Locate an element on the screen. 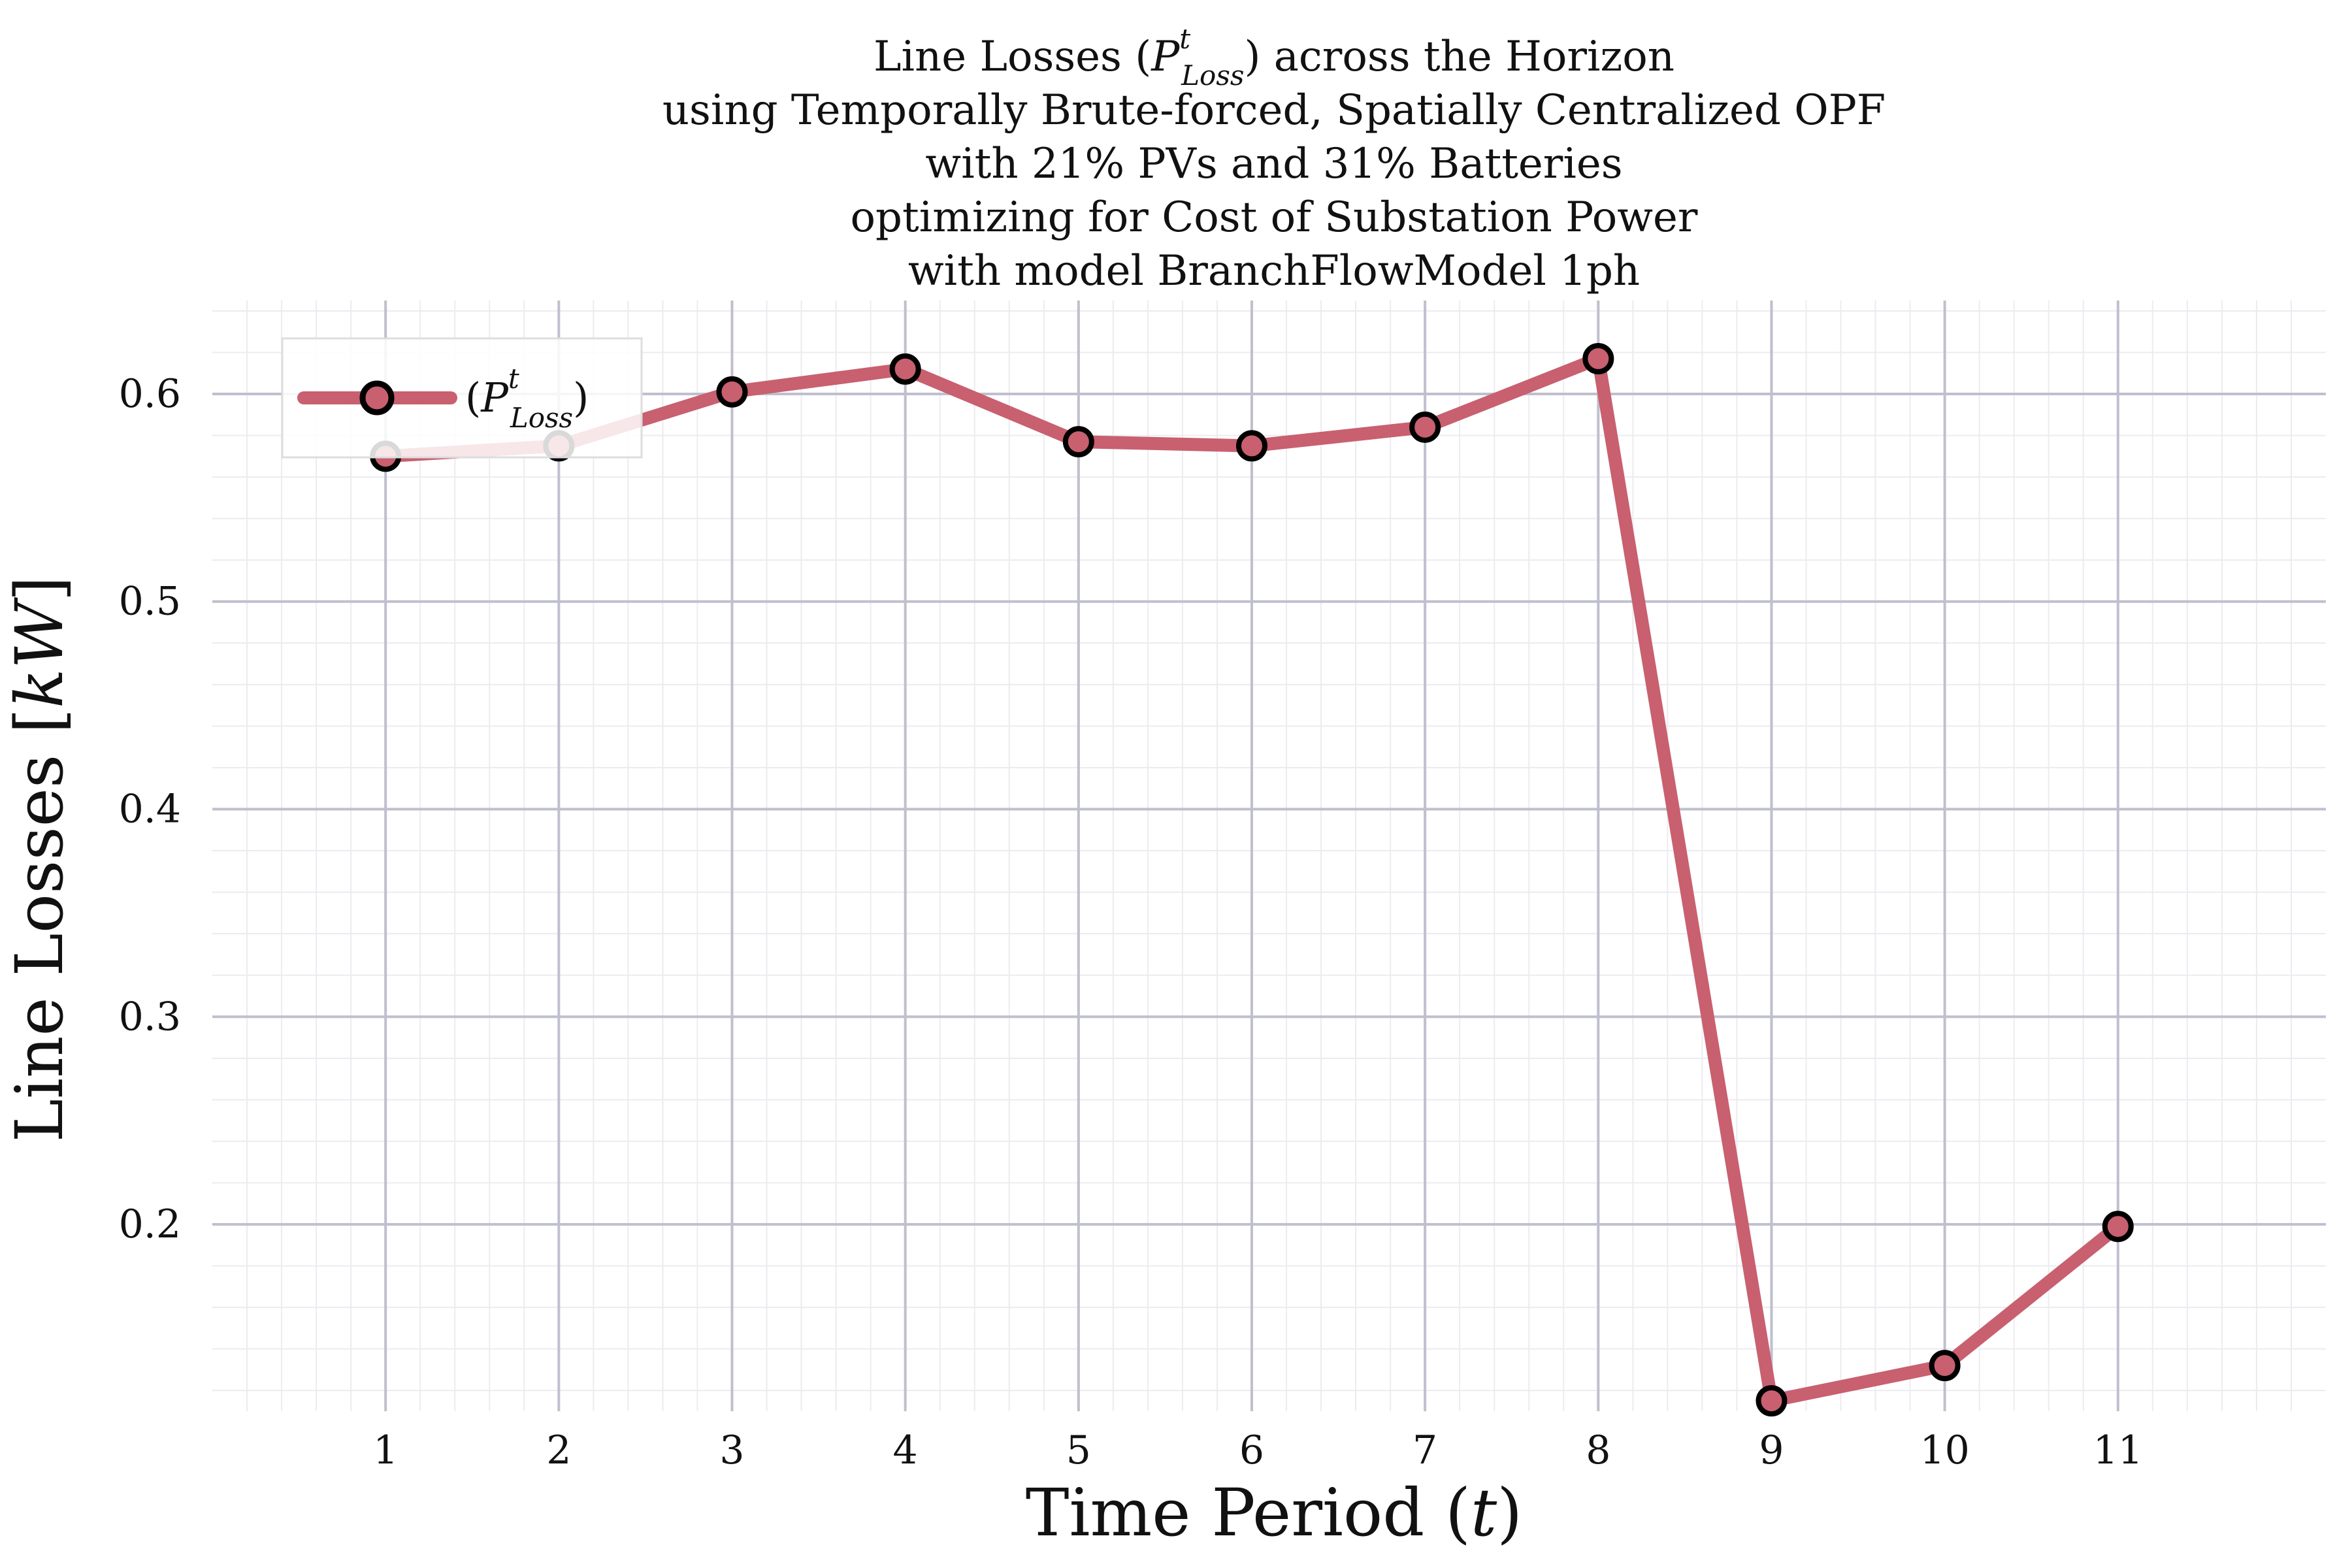 The height and width of the screenshot is (1568, 2352). title-line-3: with 21% PVs and 31% Batteries is located at coordinates (1273, 164).